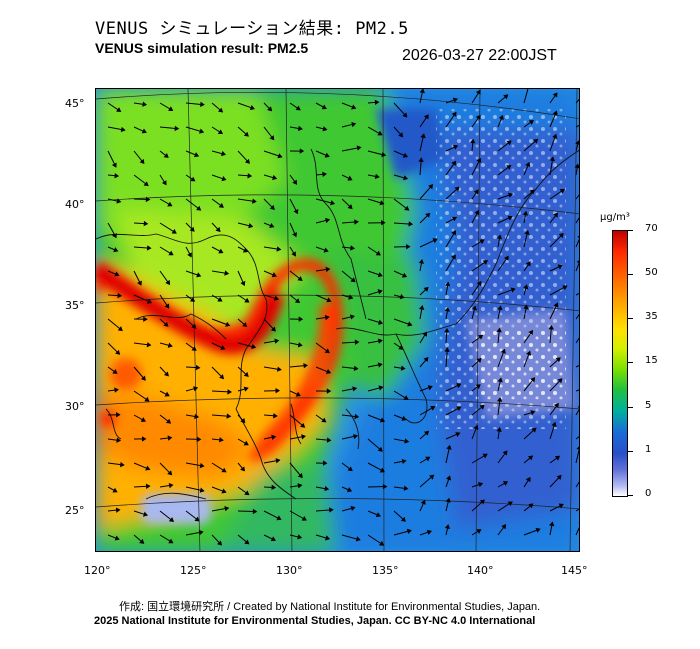  What do you see at coordinates (651, 228) in the screenshot?
I see `colorbar-tick-70: 70` at bounding box center [651, 228].